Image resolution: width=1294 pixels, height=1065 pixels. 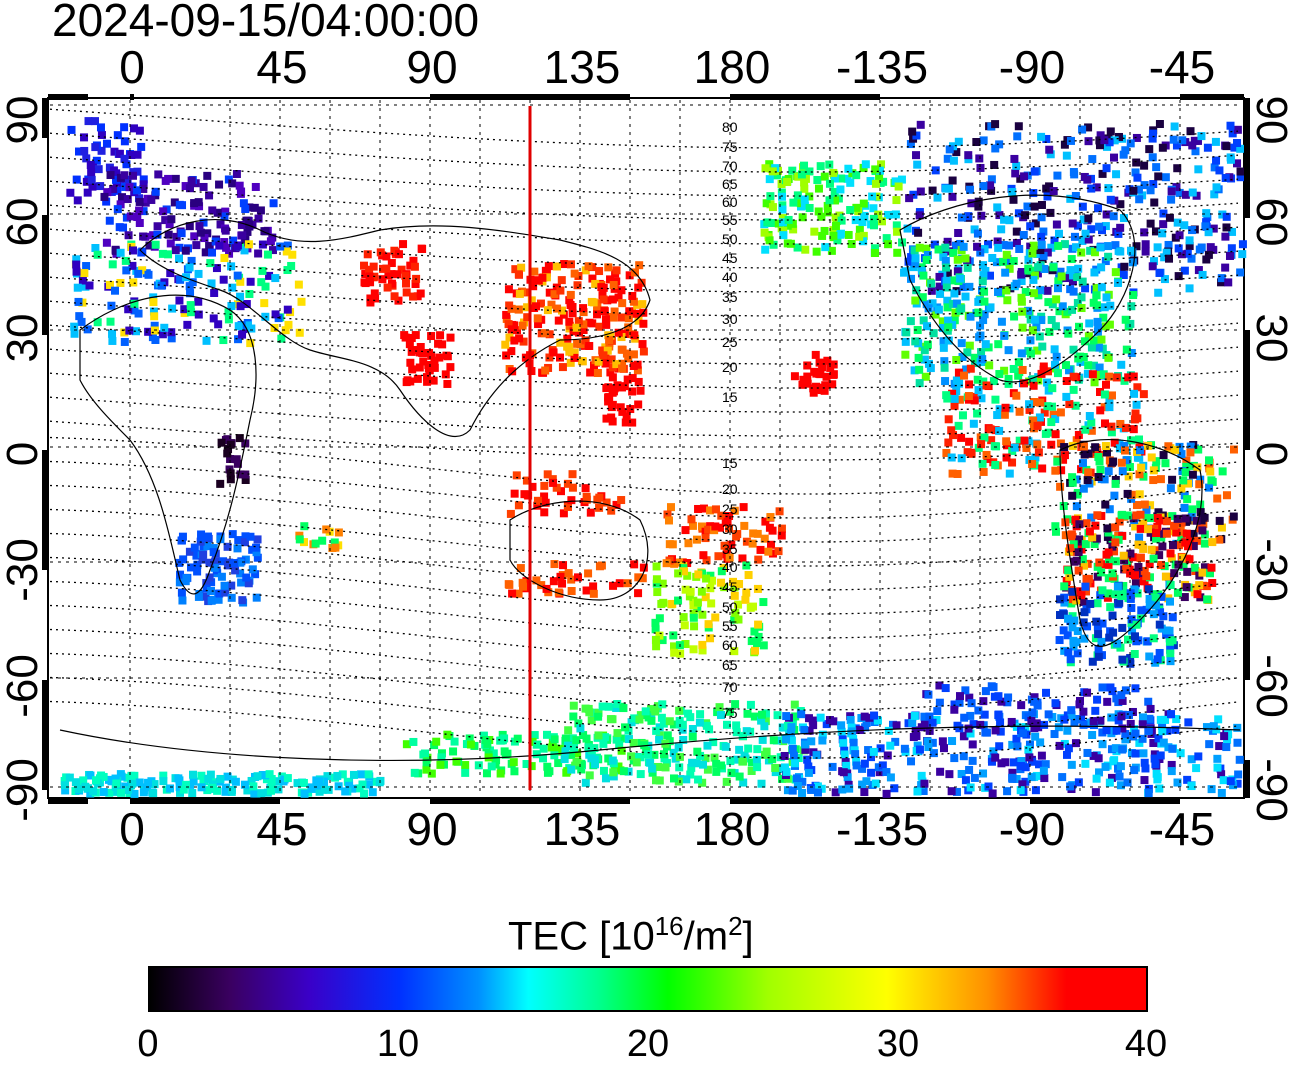 I want to click on bottom-lon-tick: 90, so click(x=432, y=829).